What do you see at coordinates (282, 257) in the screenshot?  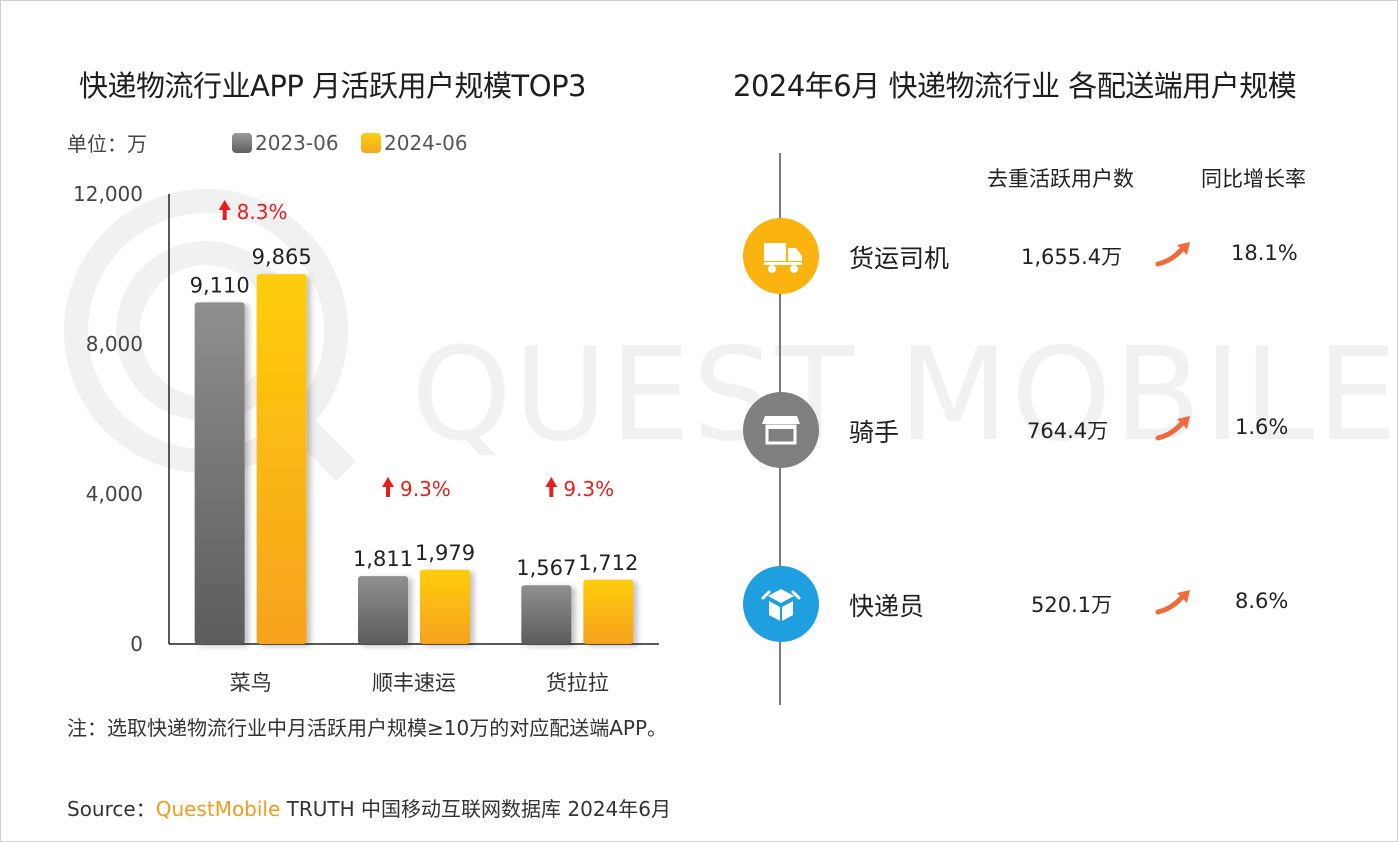 I see `data-label-2024: 9,865` at bounding box center [282, 257].